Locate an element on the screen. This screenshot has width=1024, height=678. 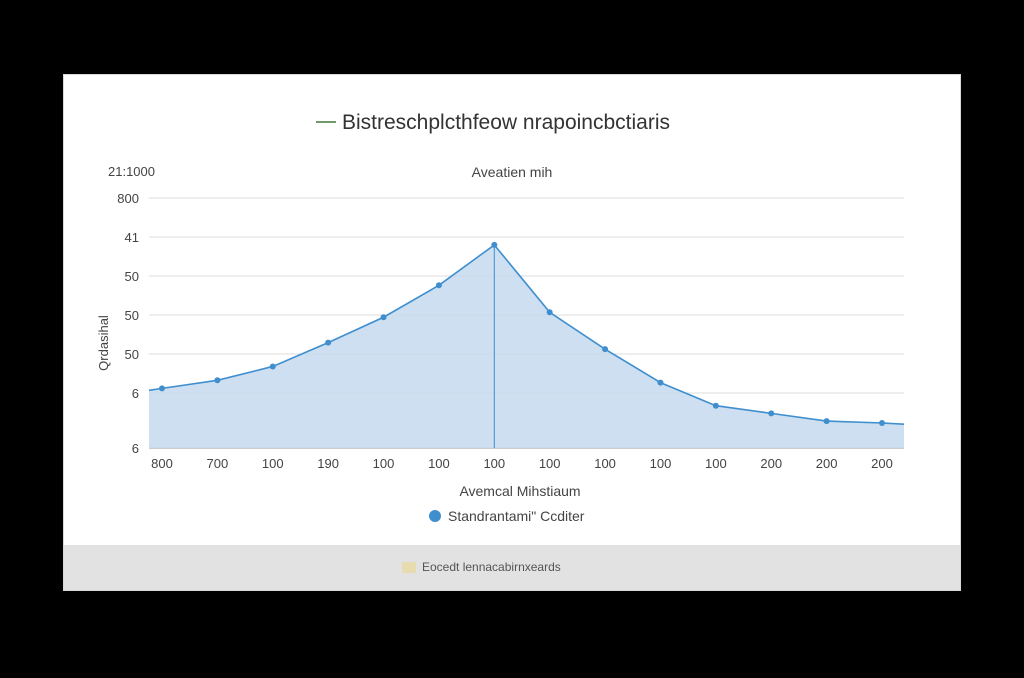
x-tick-label: 190 is located at coordinates (328, 463).